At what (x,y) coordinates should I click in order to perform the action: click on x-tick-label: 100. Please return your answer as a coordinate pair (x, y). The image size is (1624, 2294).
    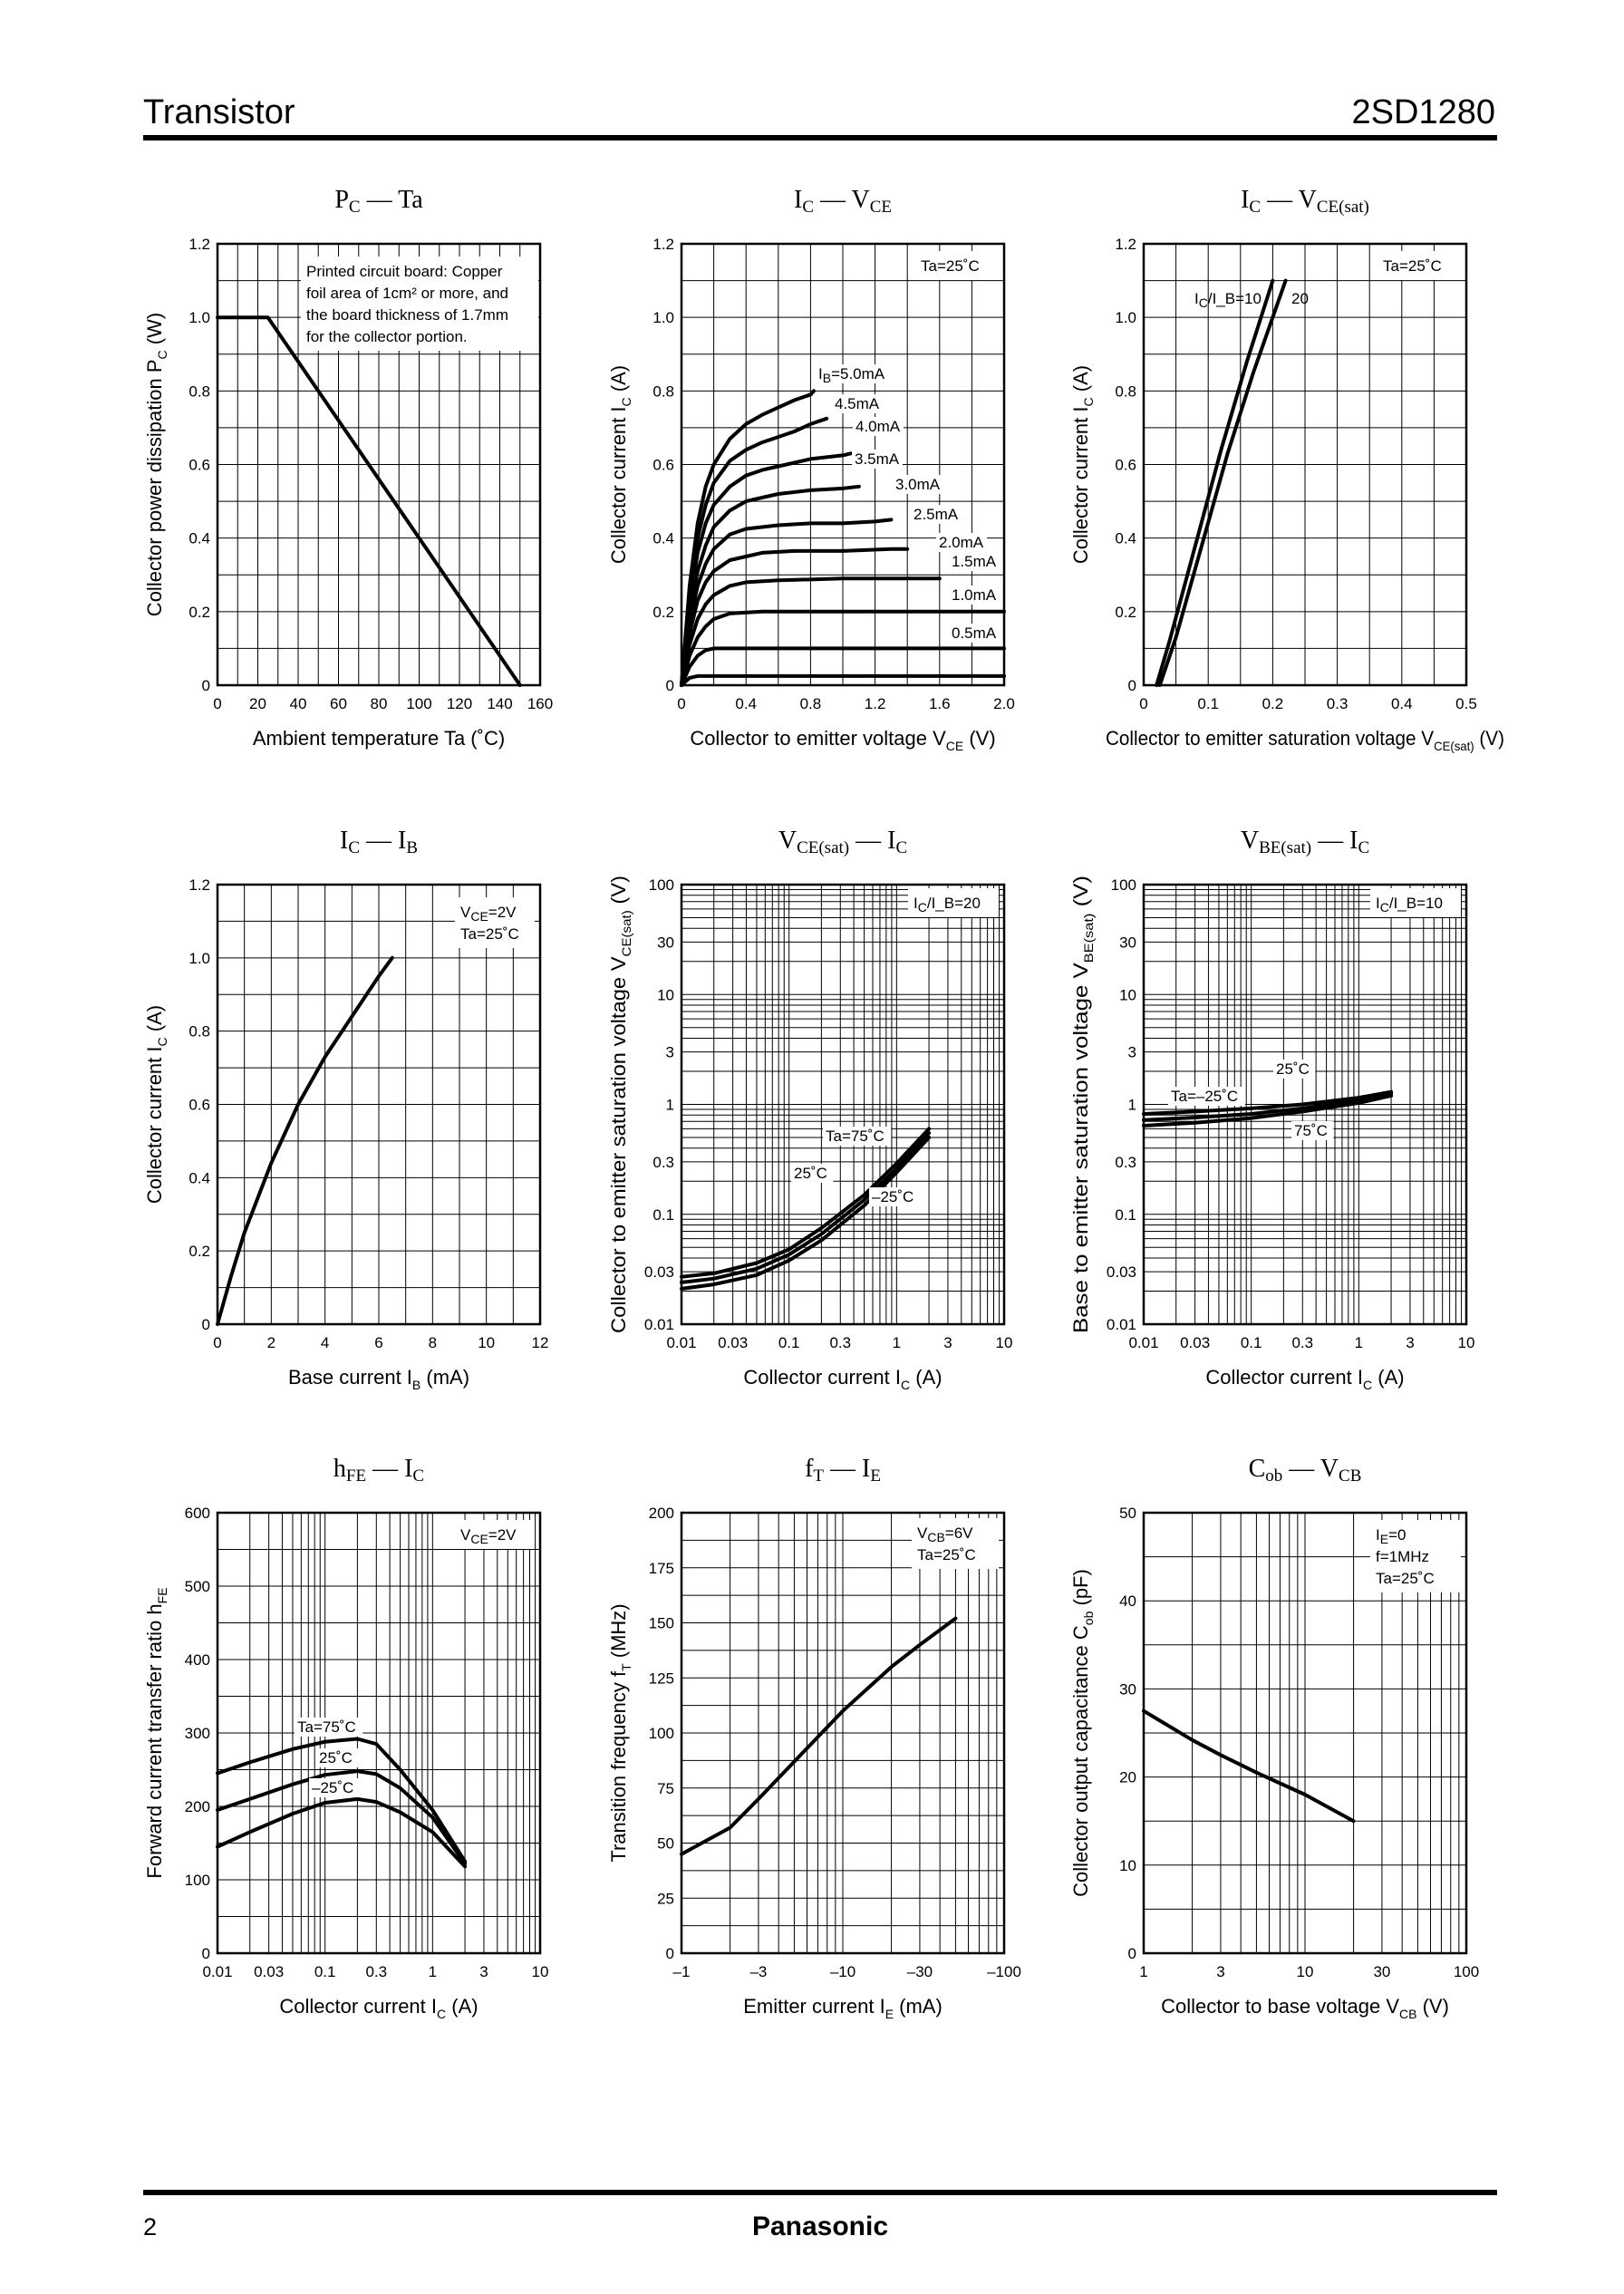
    Looking at the image, I should click on (418, 703).